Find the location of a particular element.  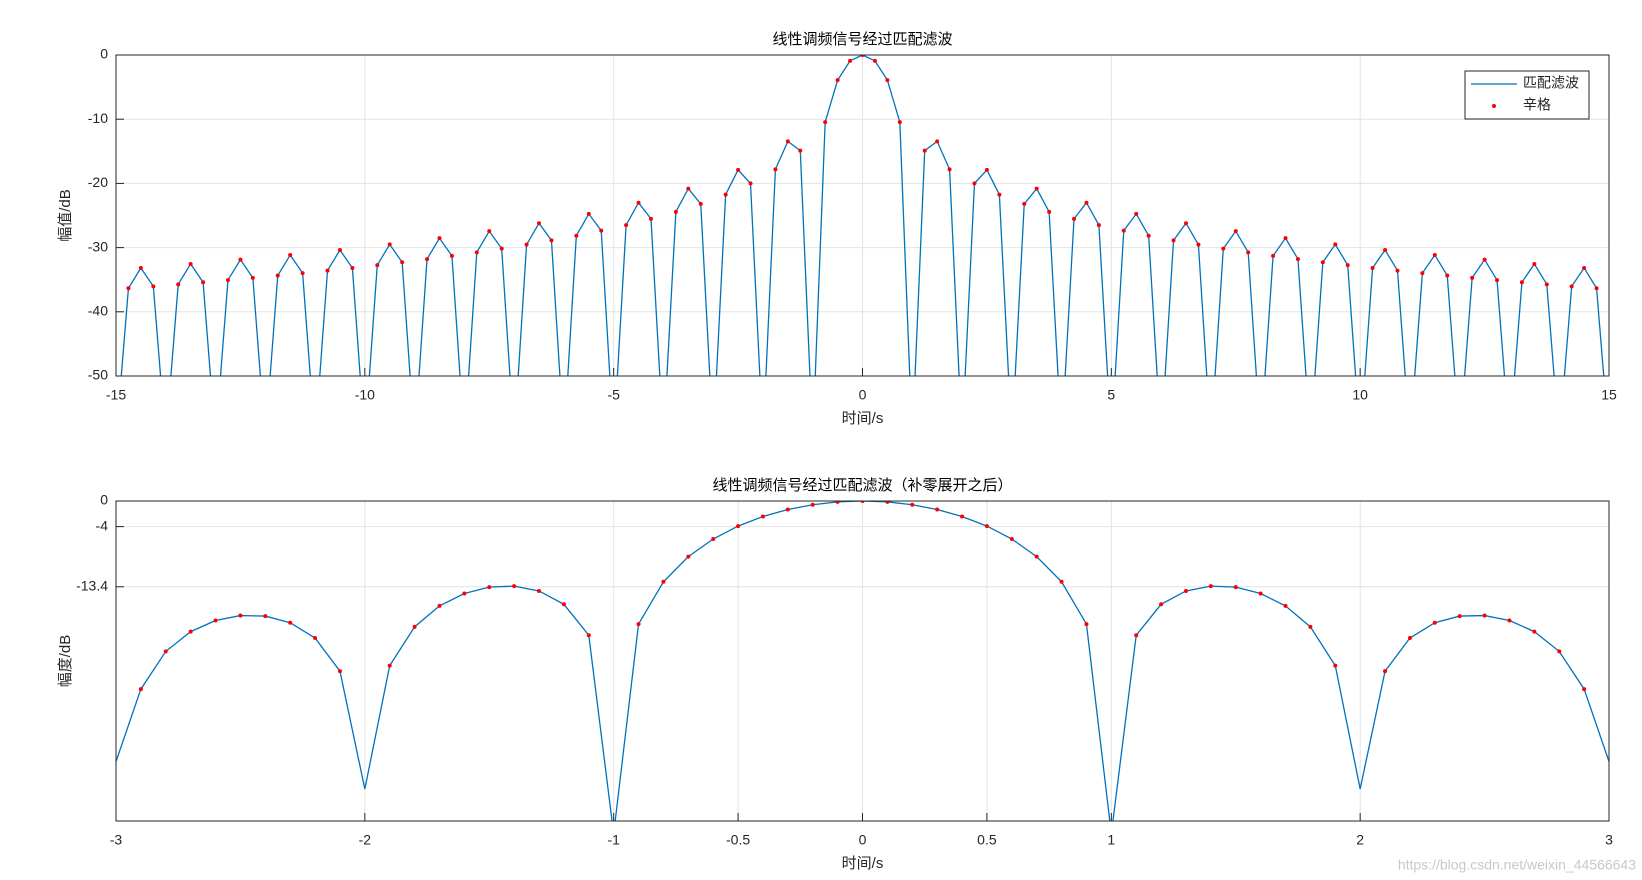

y-tick-label: -40 is located at coordinates (98, 311).